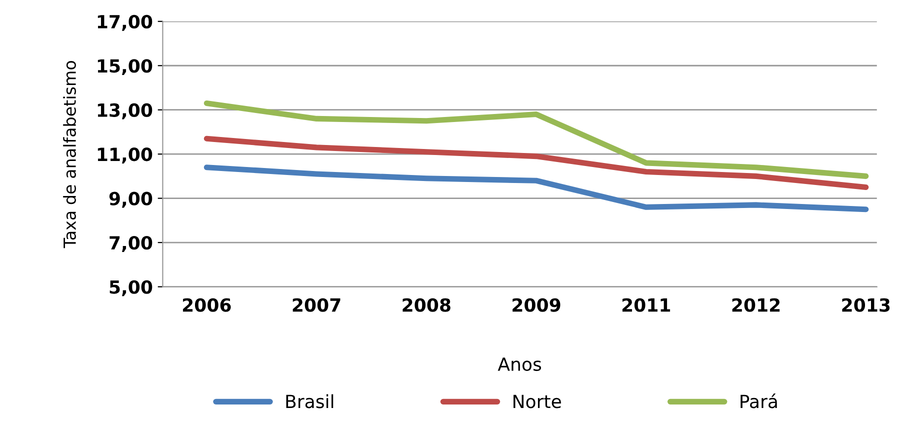  Describe the element at coordinates (426, 305) in the screenshot. I see `x-tick-label: 2008` at that location.